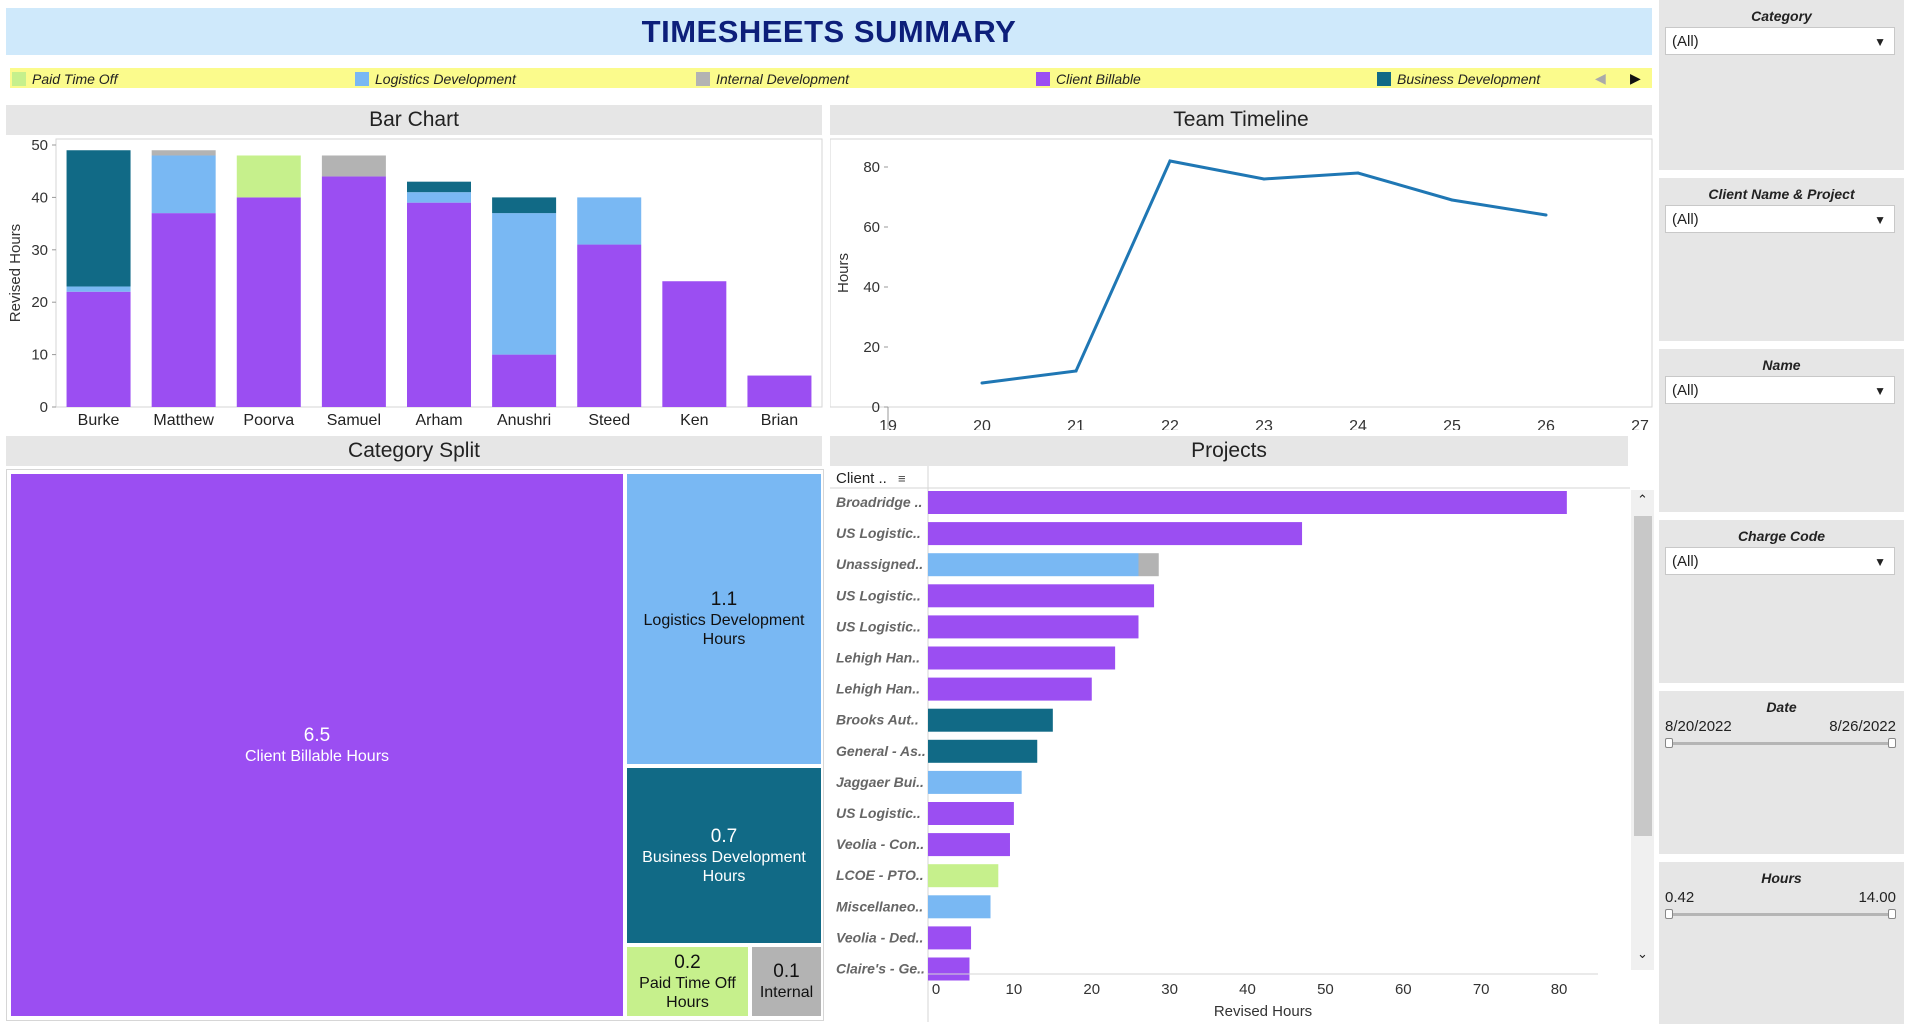 The image size is (1912, 1024). Describe the element at coordinates (1358, 424) in the screenshot. I see `x-tick-label: 24` at that location.